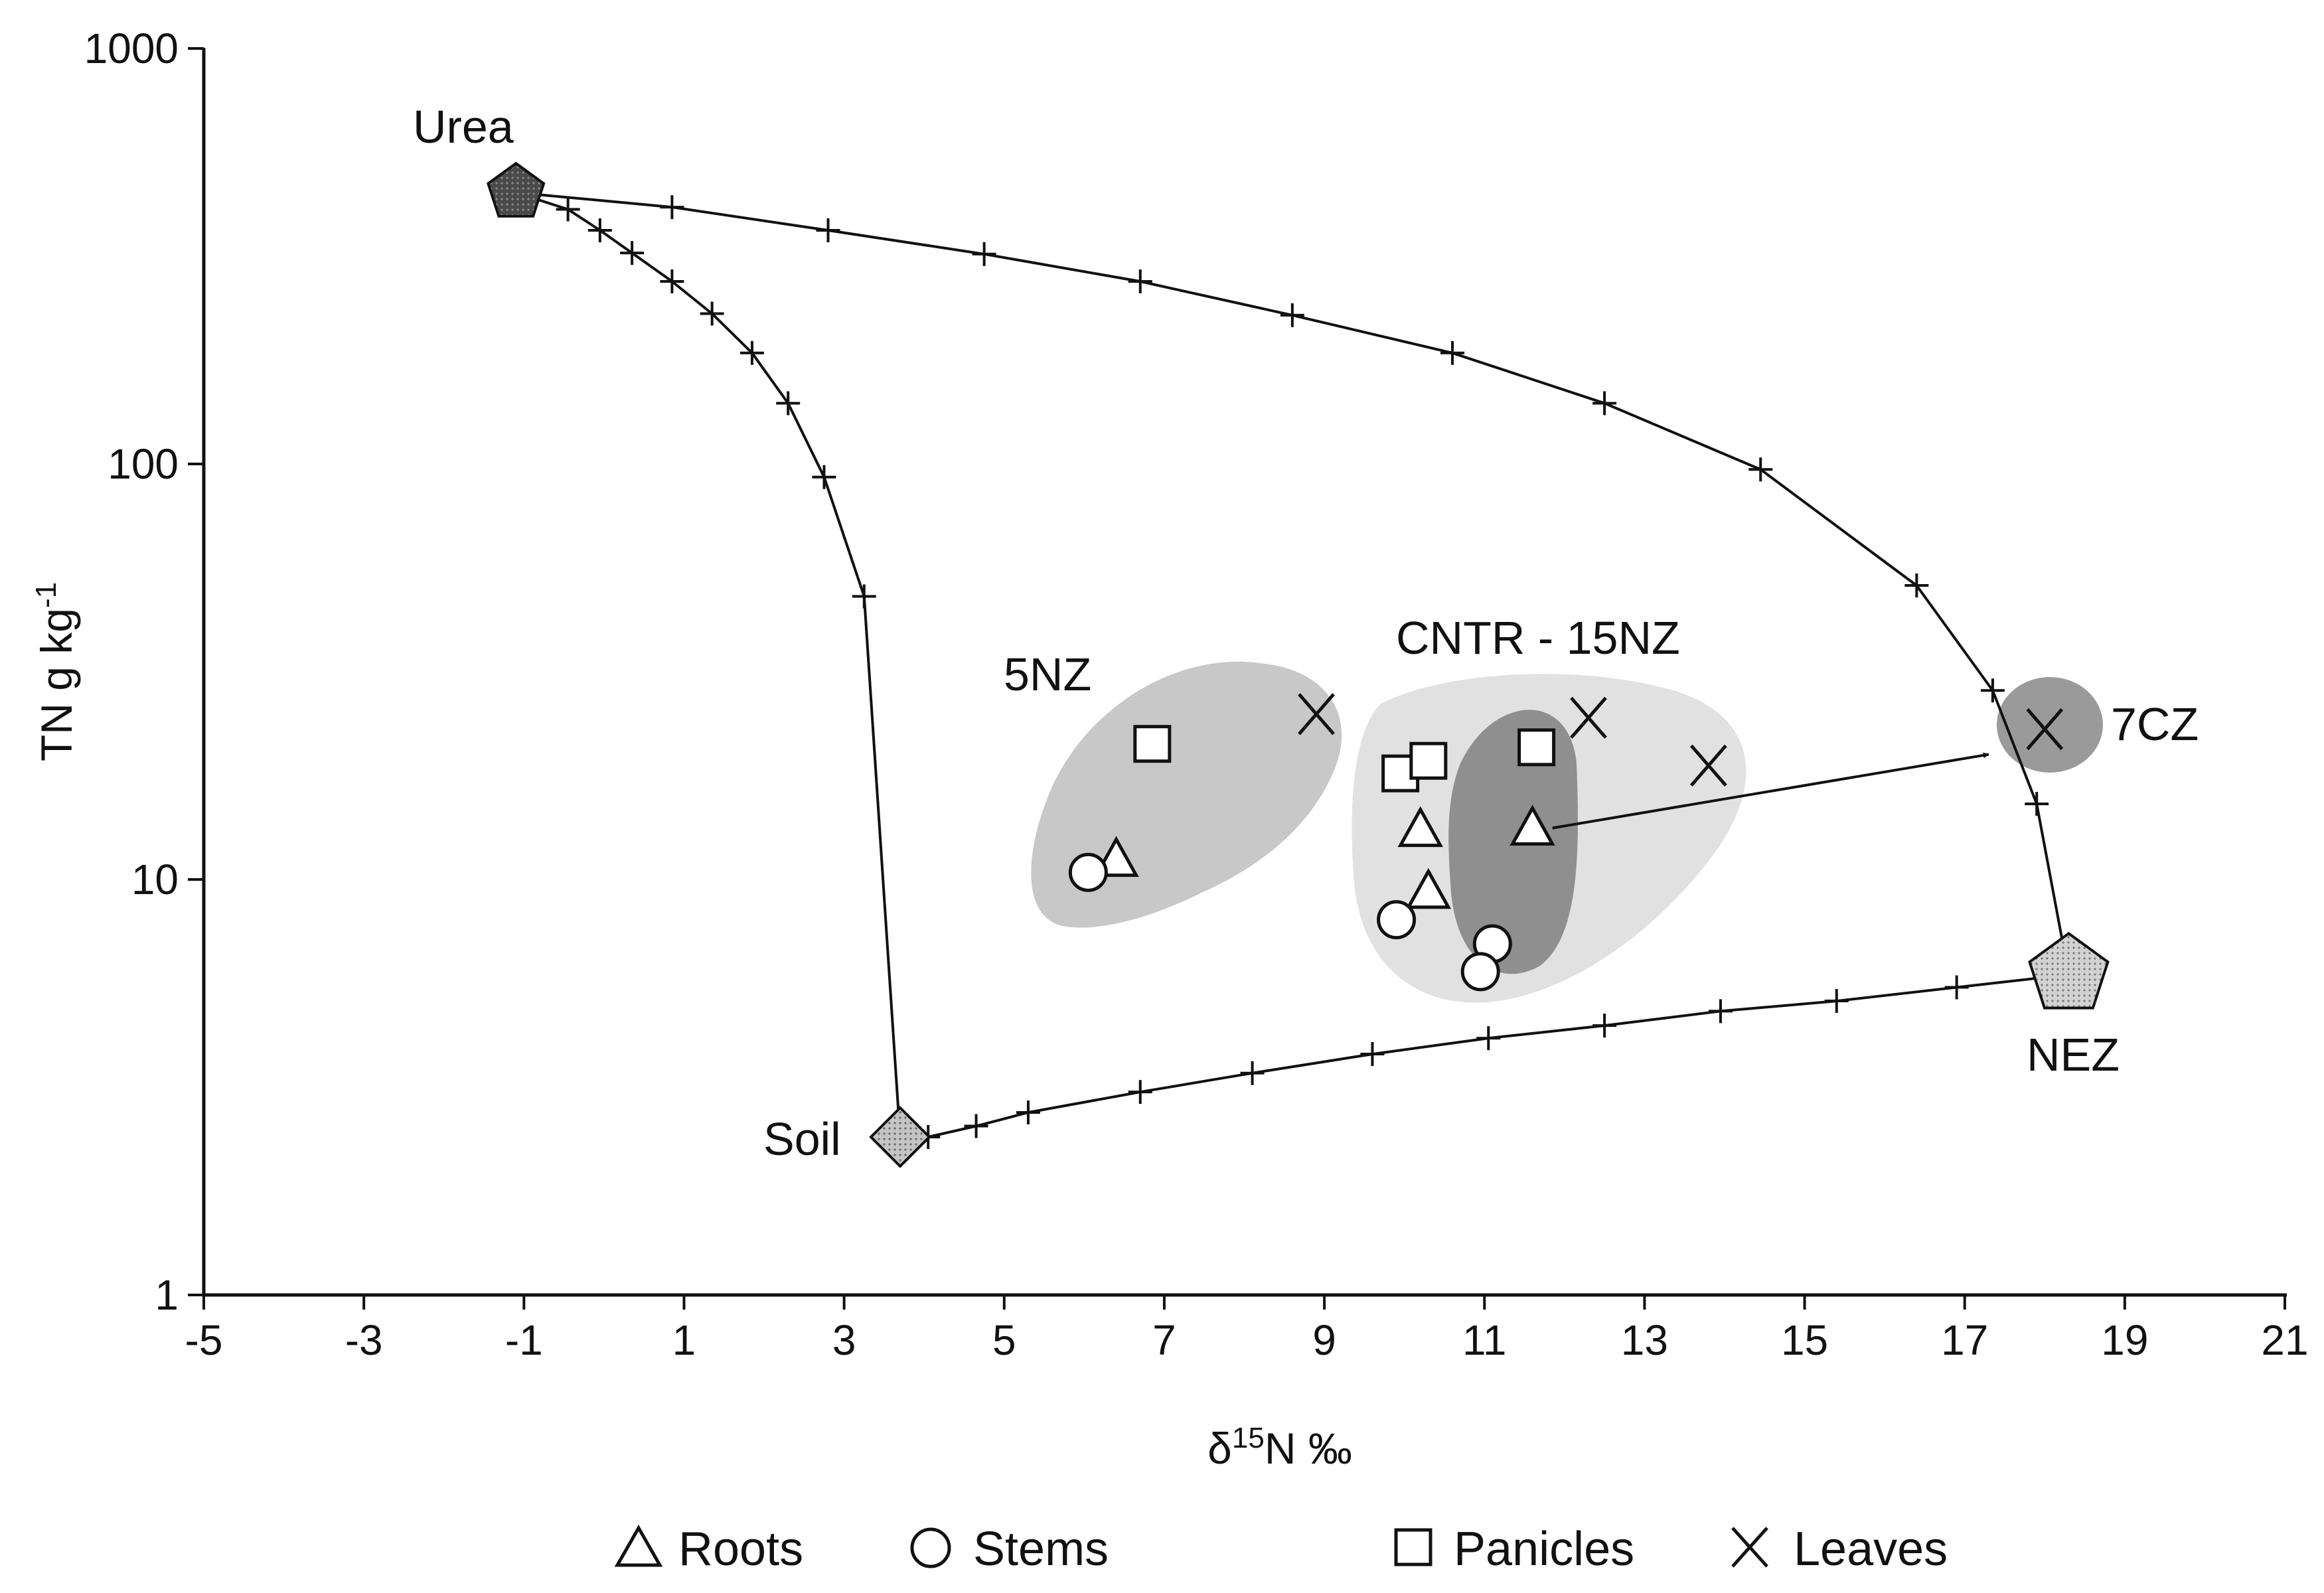  Describe the element at coordinates (1484, 1340) in the screenshot. I see `x-tick-label: 11` at that location.